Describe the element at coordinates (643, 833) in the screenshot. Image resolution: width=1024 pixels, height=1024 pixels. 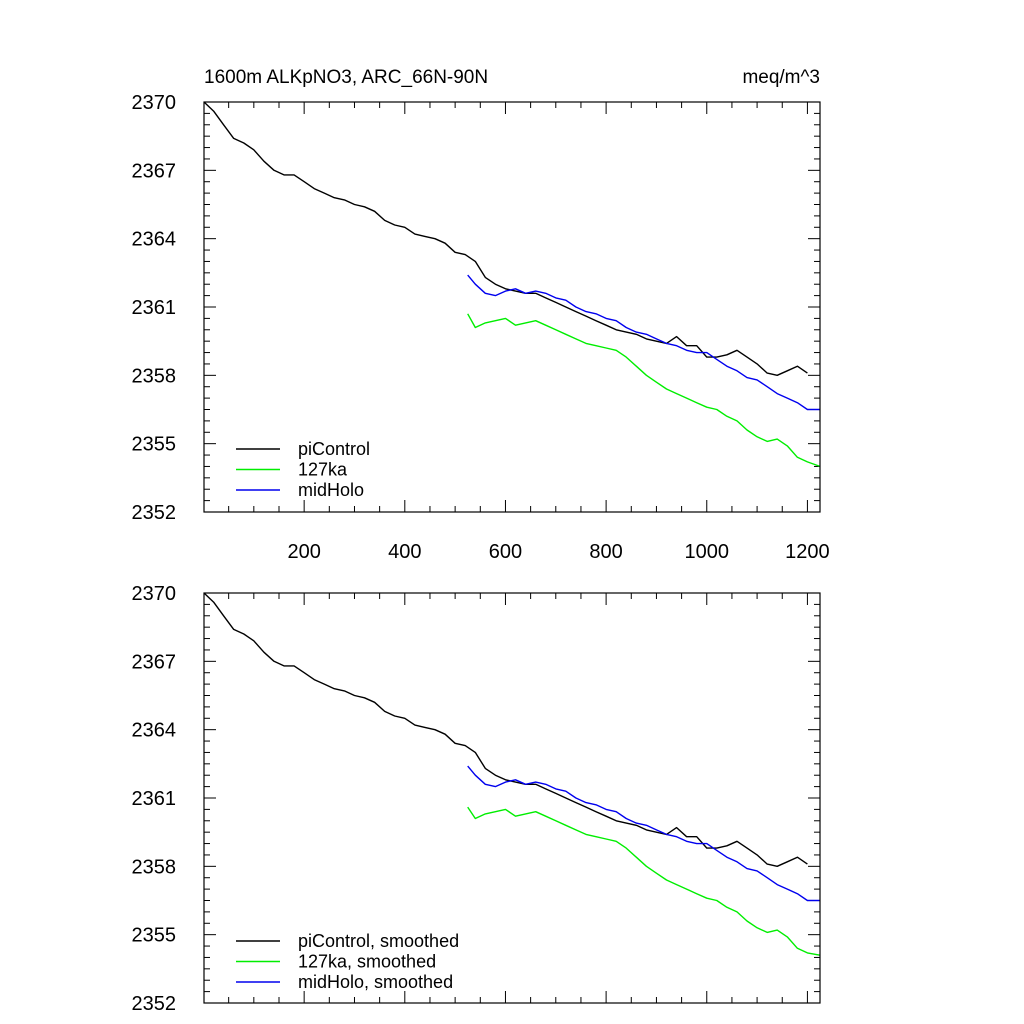
I see `series-line-midholo-smoothed` at that location.